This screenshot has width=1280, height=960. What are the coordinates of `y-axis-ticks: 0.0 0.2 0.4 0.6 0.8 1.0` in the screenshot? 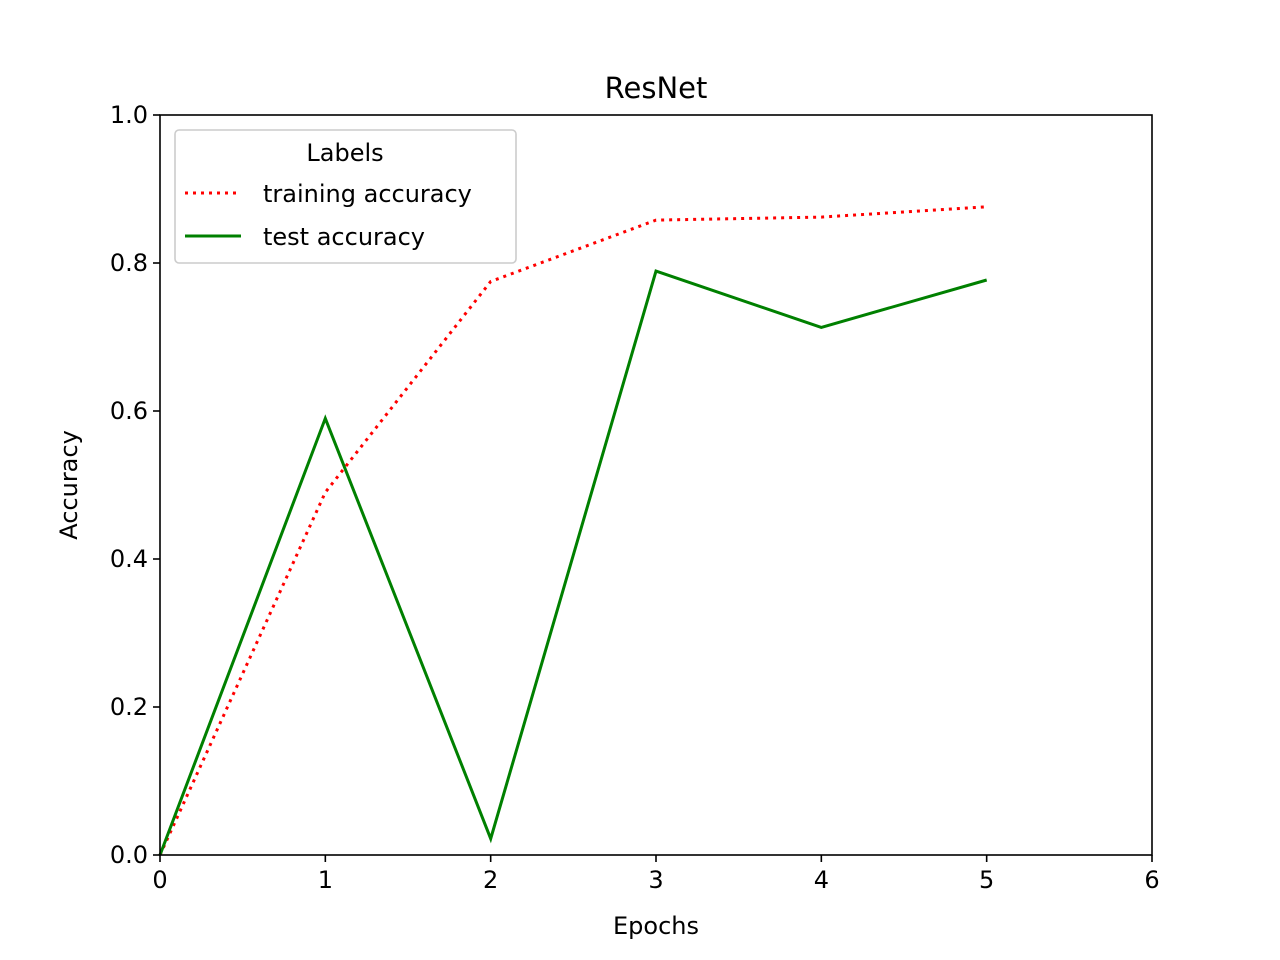 It's located at (135, 485).